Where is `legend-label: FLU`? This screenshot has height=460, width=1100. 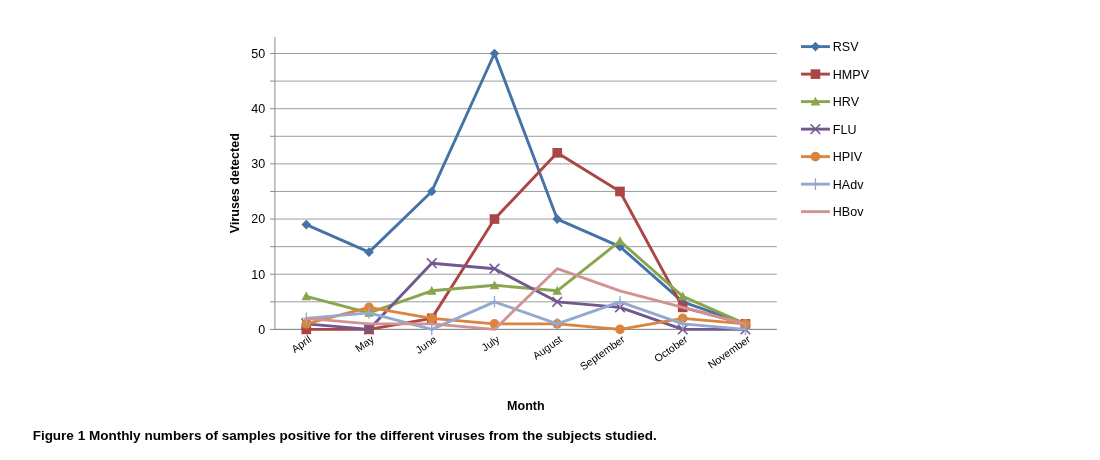
legend-label: FLU is located at coordinates (844, 129).